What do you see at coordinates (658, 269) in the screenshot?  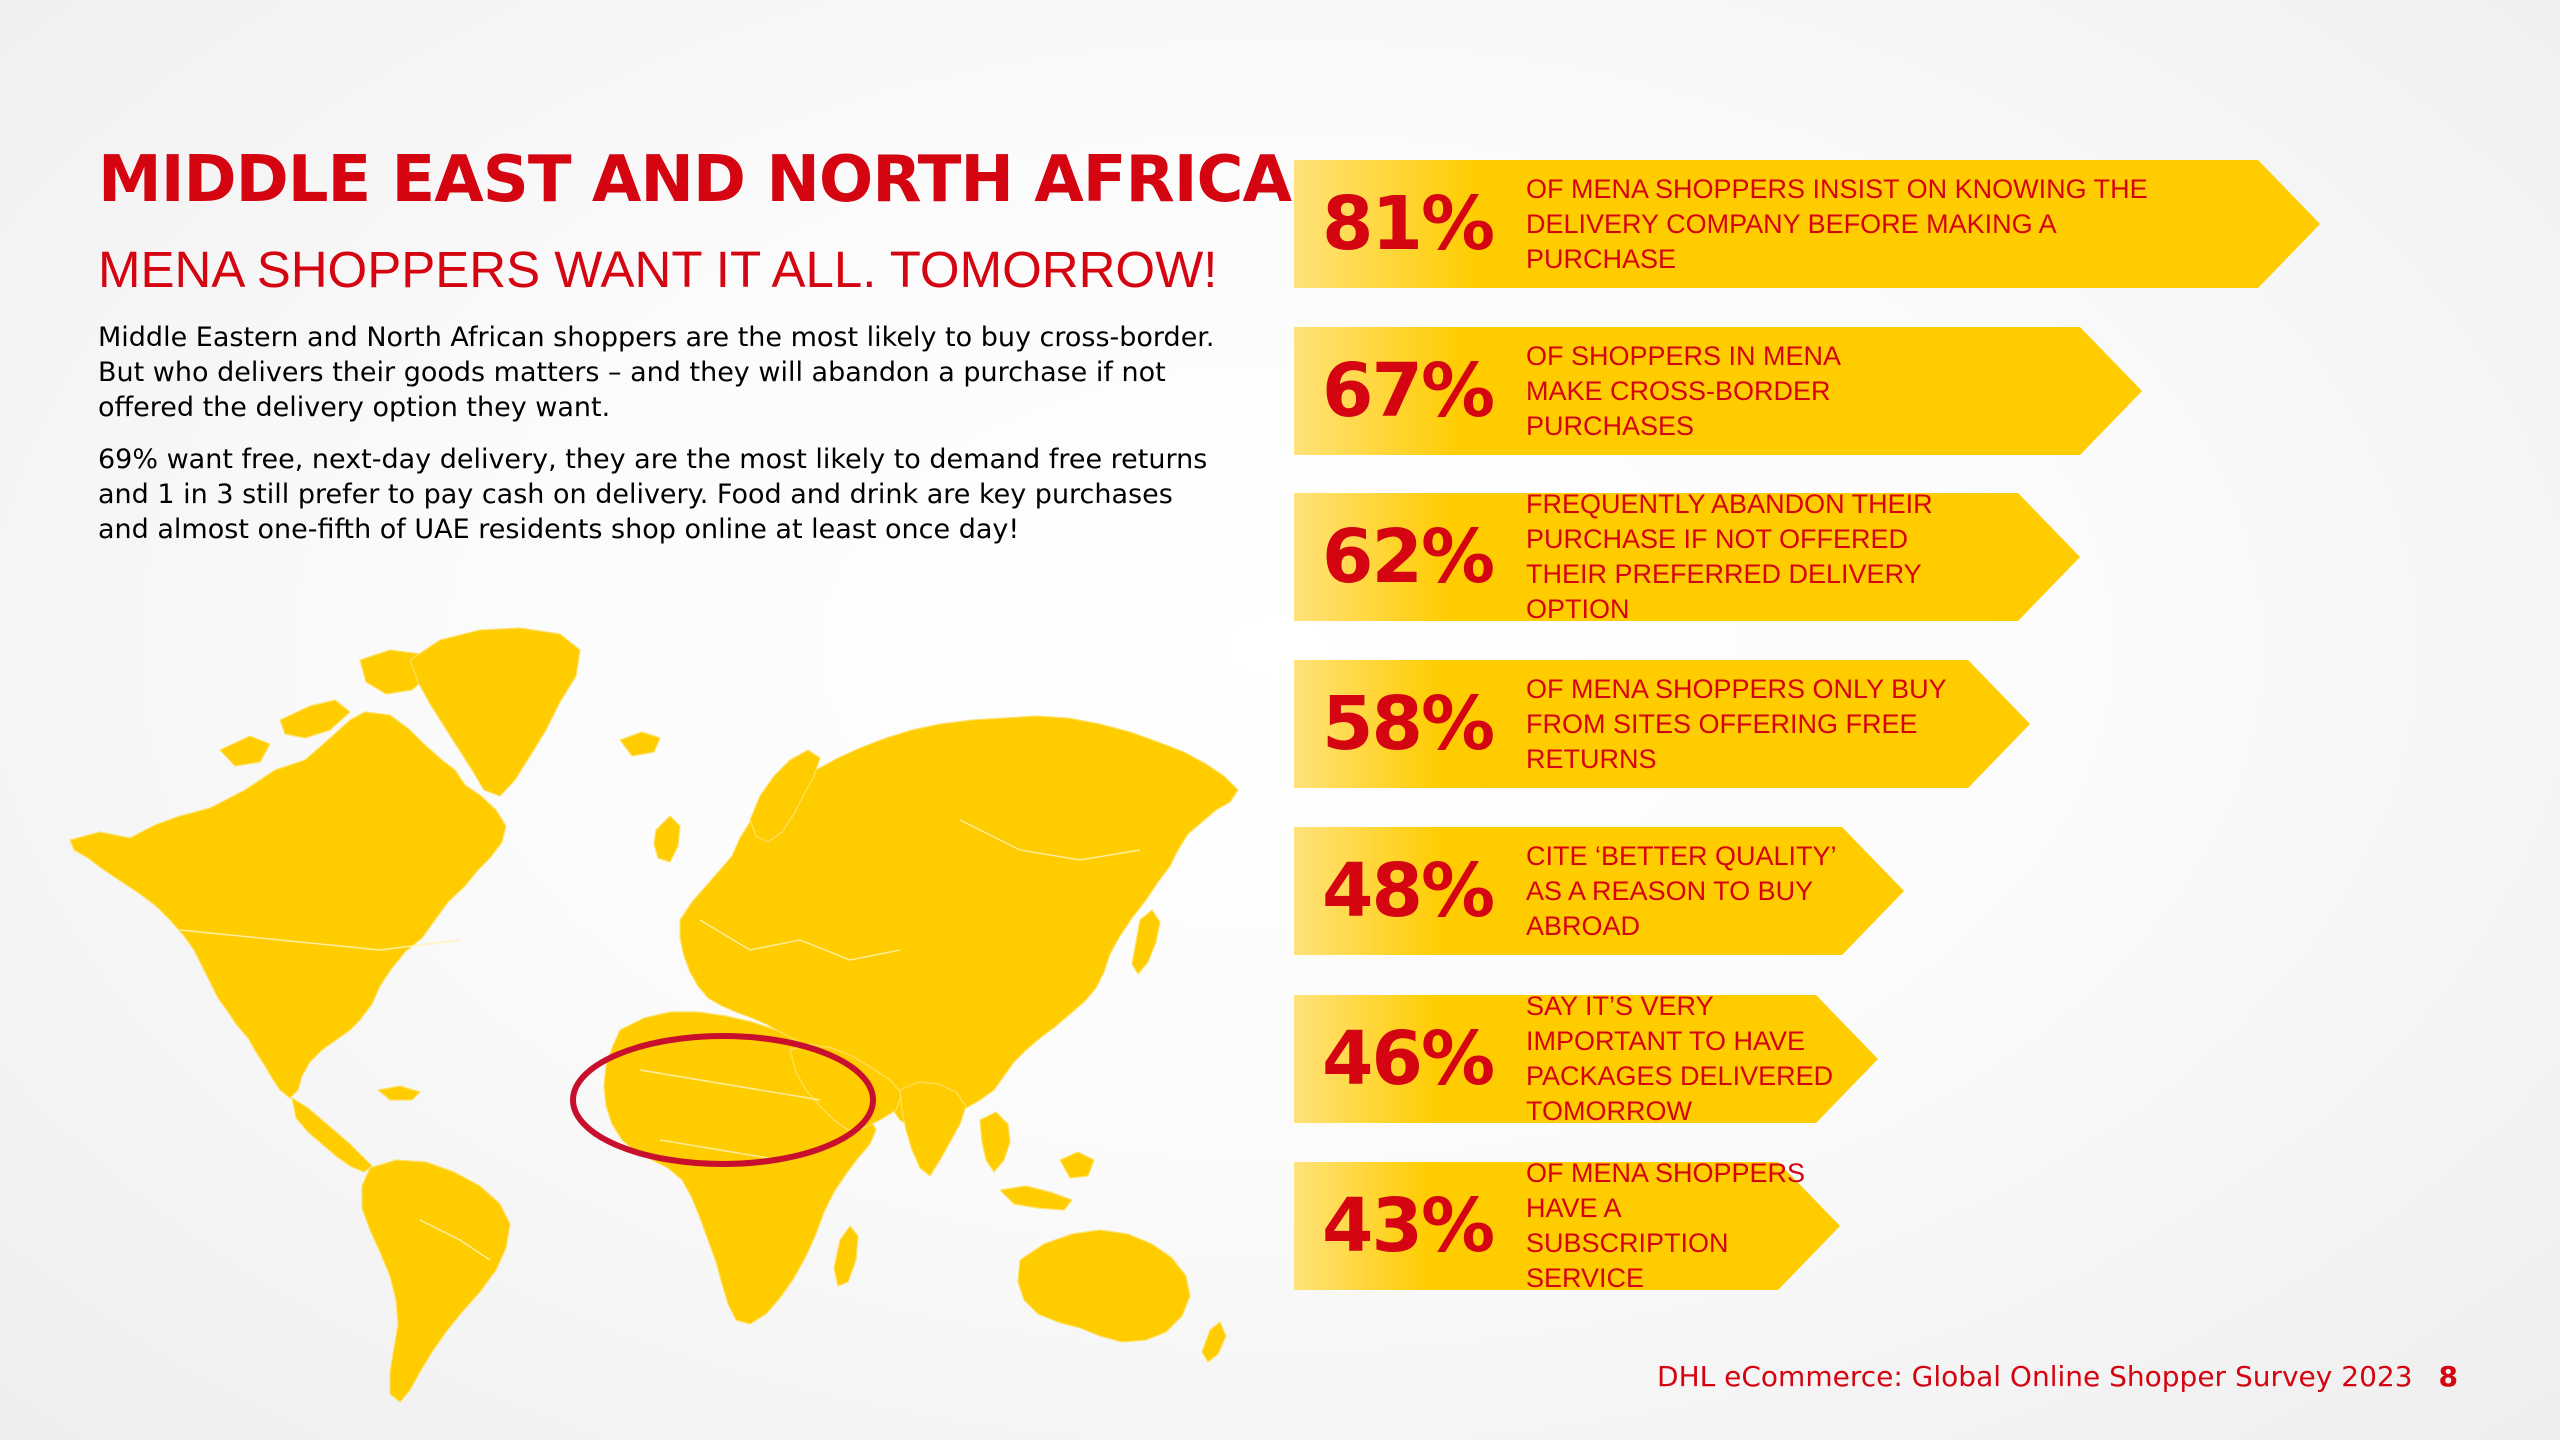 I see `page-subtitle: MENA SHOPPERS WANT IT ALL. TOMORROW!` at bounding box center [658, 269].